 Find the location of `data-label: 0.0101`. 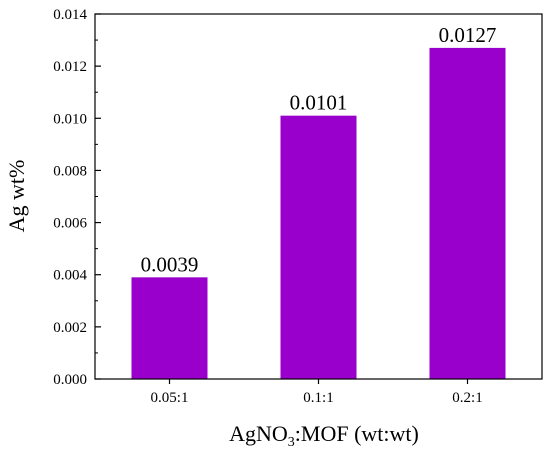

data-label: 0.0101 is located at coordinates (319, 103).